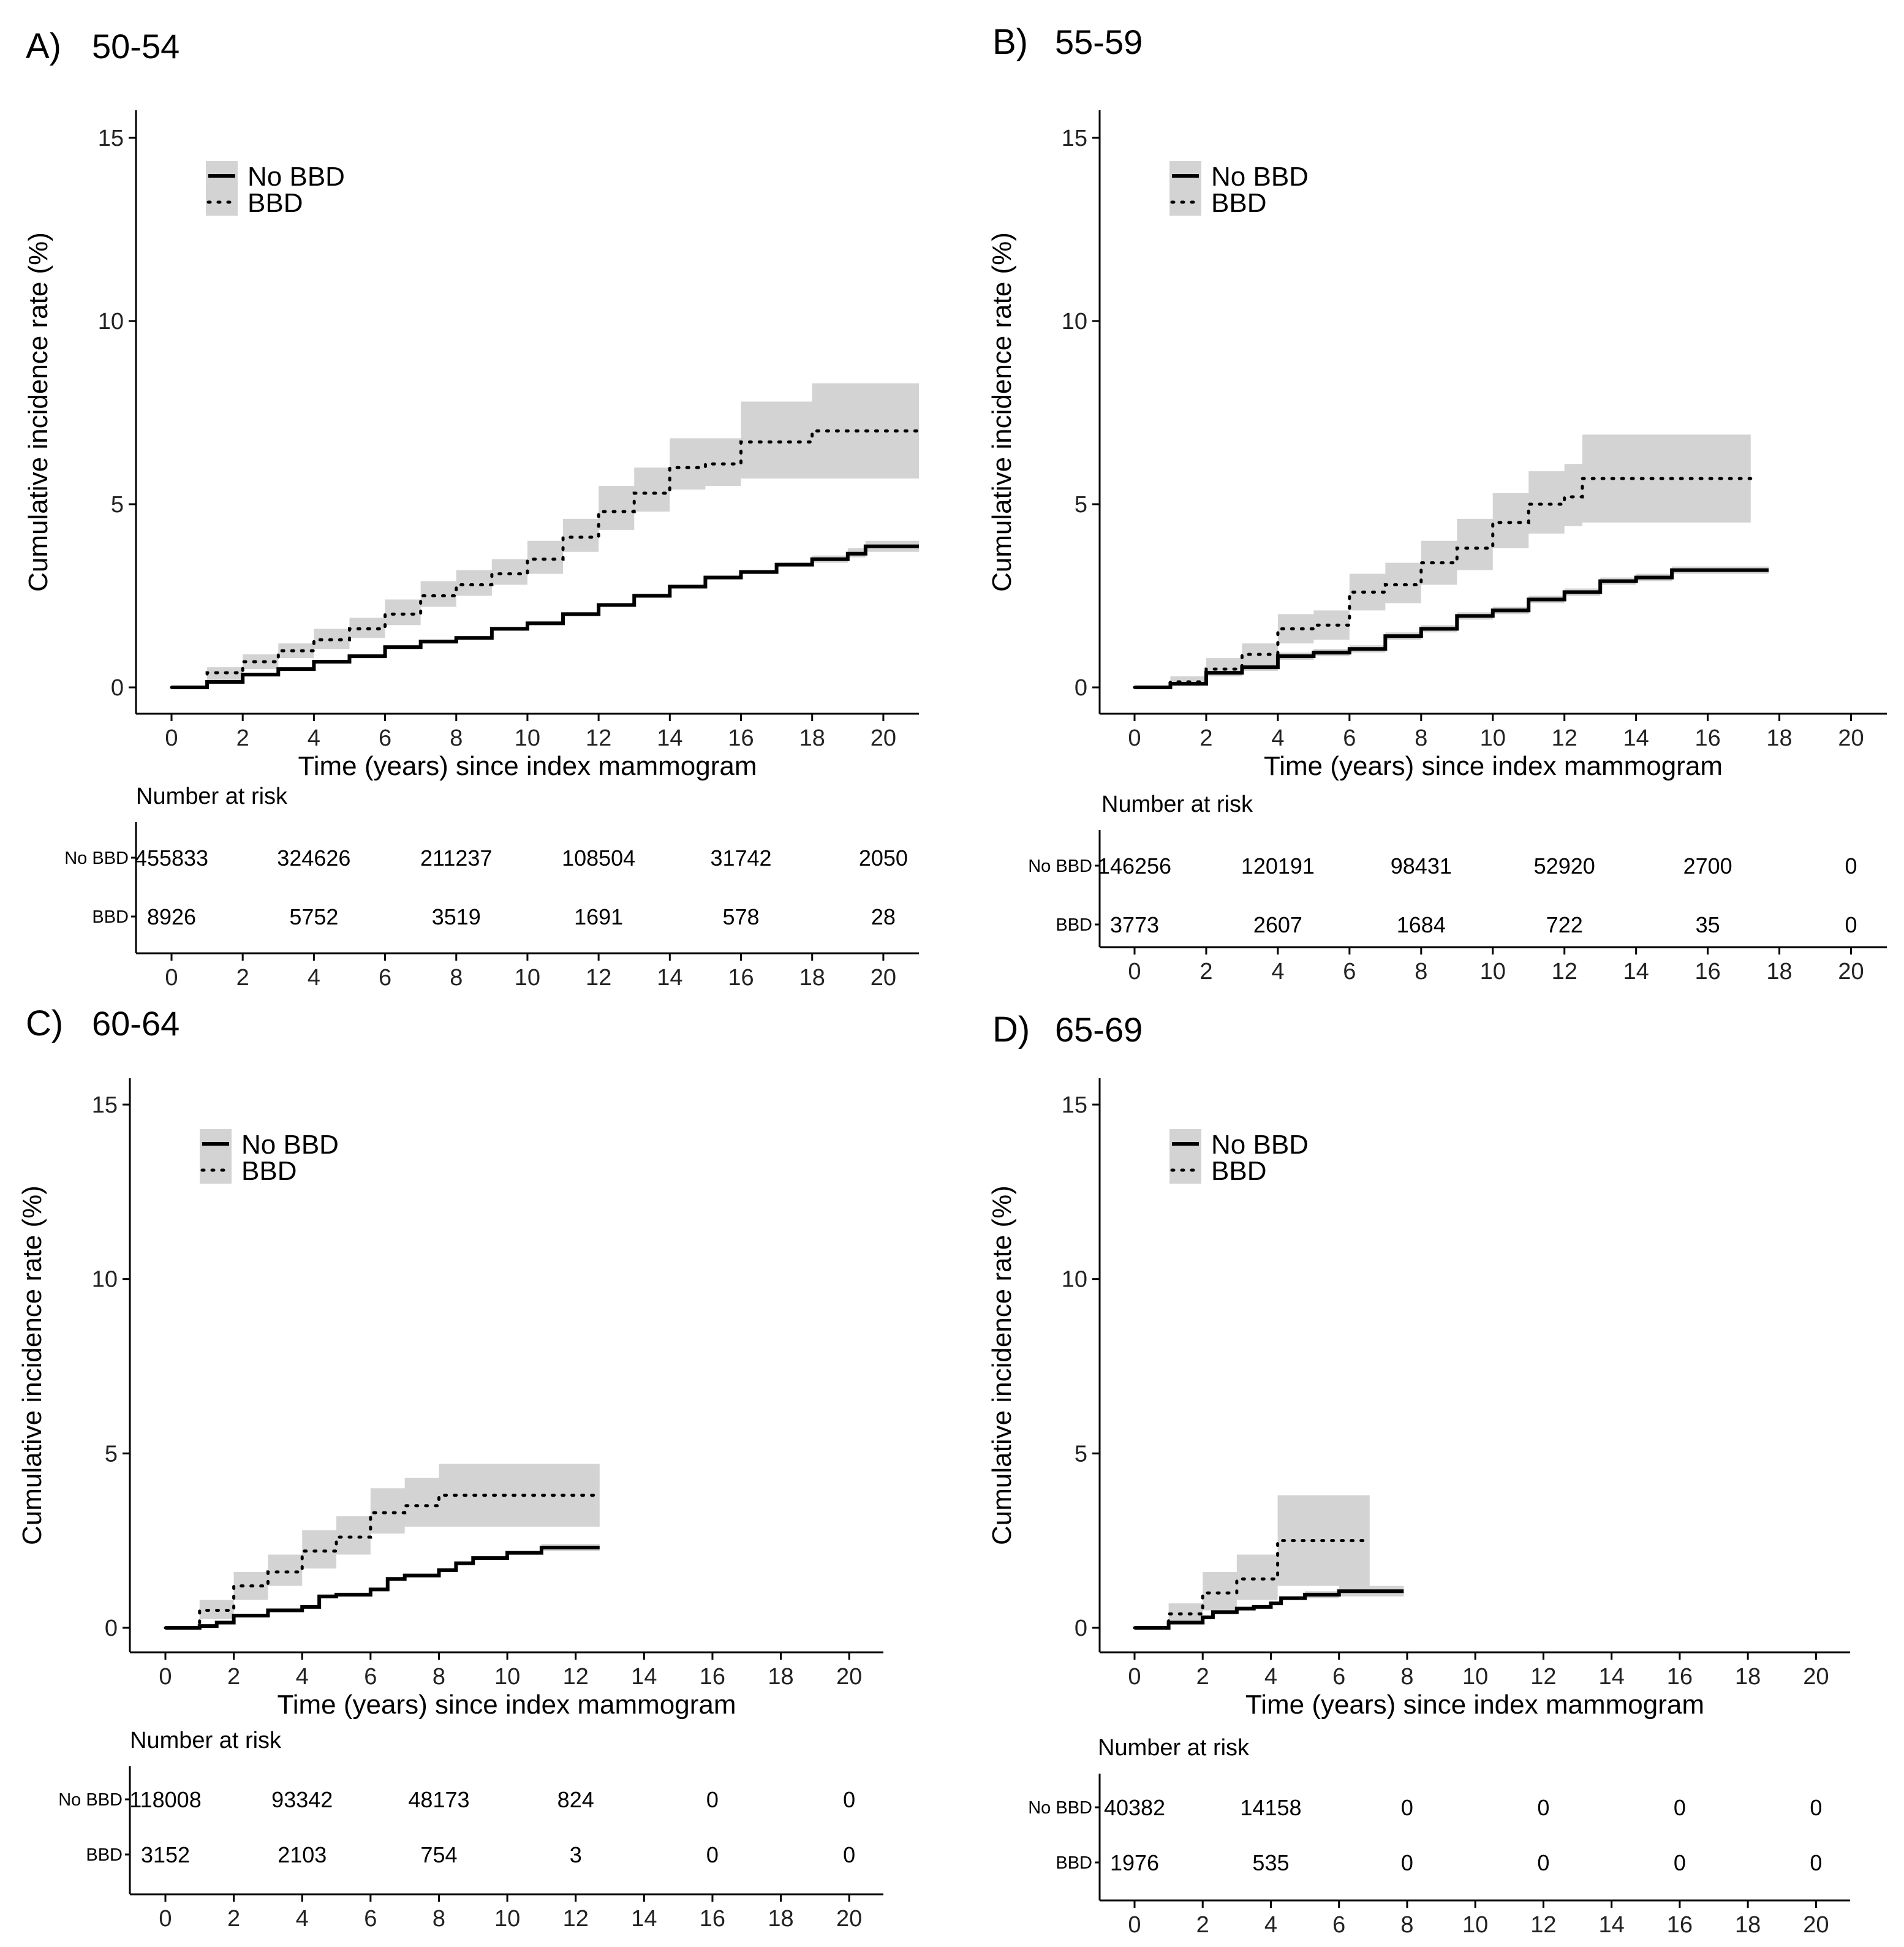  I want to click on risk-row-label: No BBD, so click(96, 859).